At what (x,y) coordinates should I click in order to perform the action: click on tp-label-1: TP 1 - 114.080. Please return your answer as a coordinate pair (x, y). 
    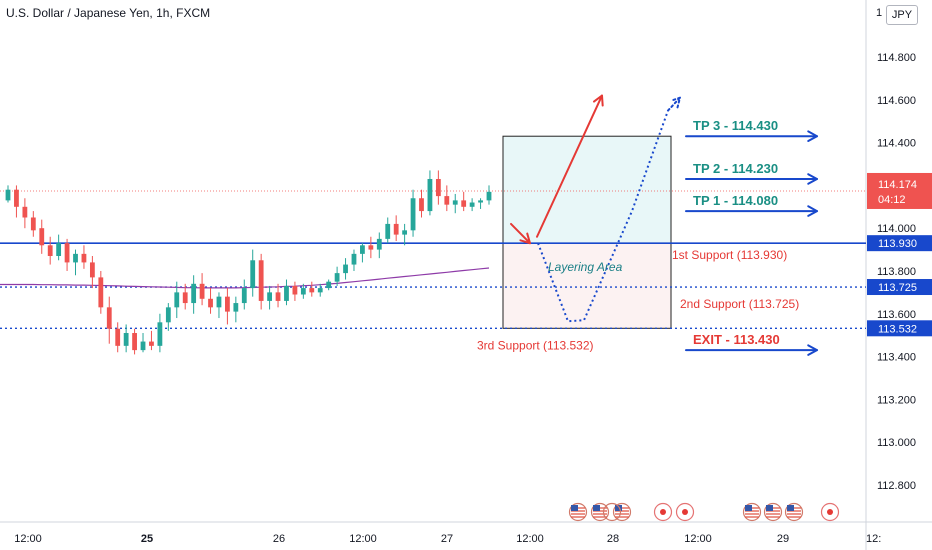
    Looking at the image, I should click on (735, 200).